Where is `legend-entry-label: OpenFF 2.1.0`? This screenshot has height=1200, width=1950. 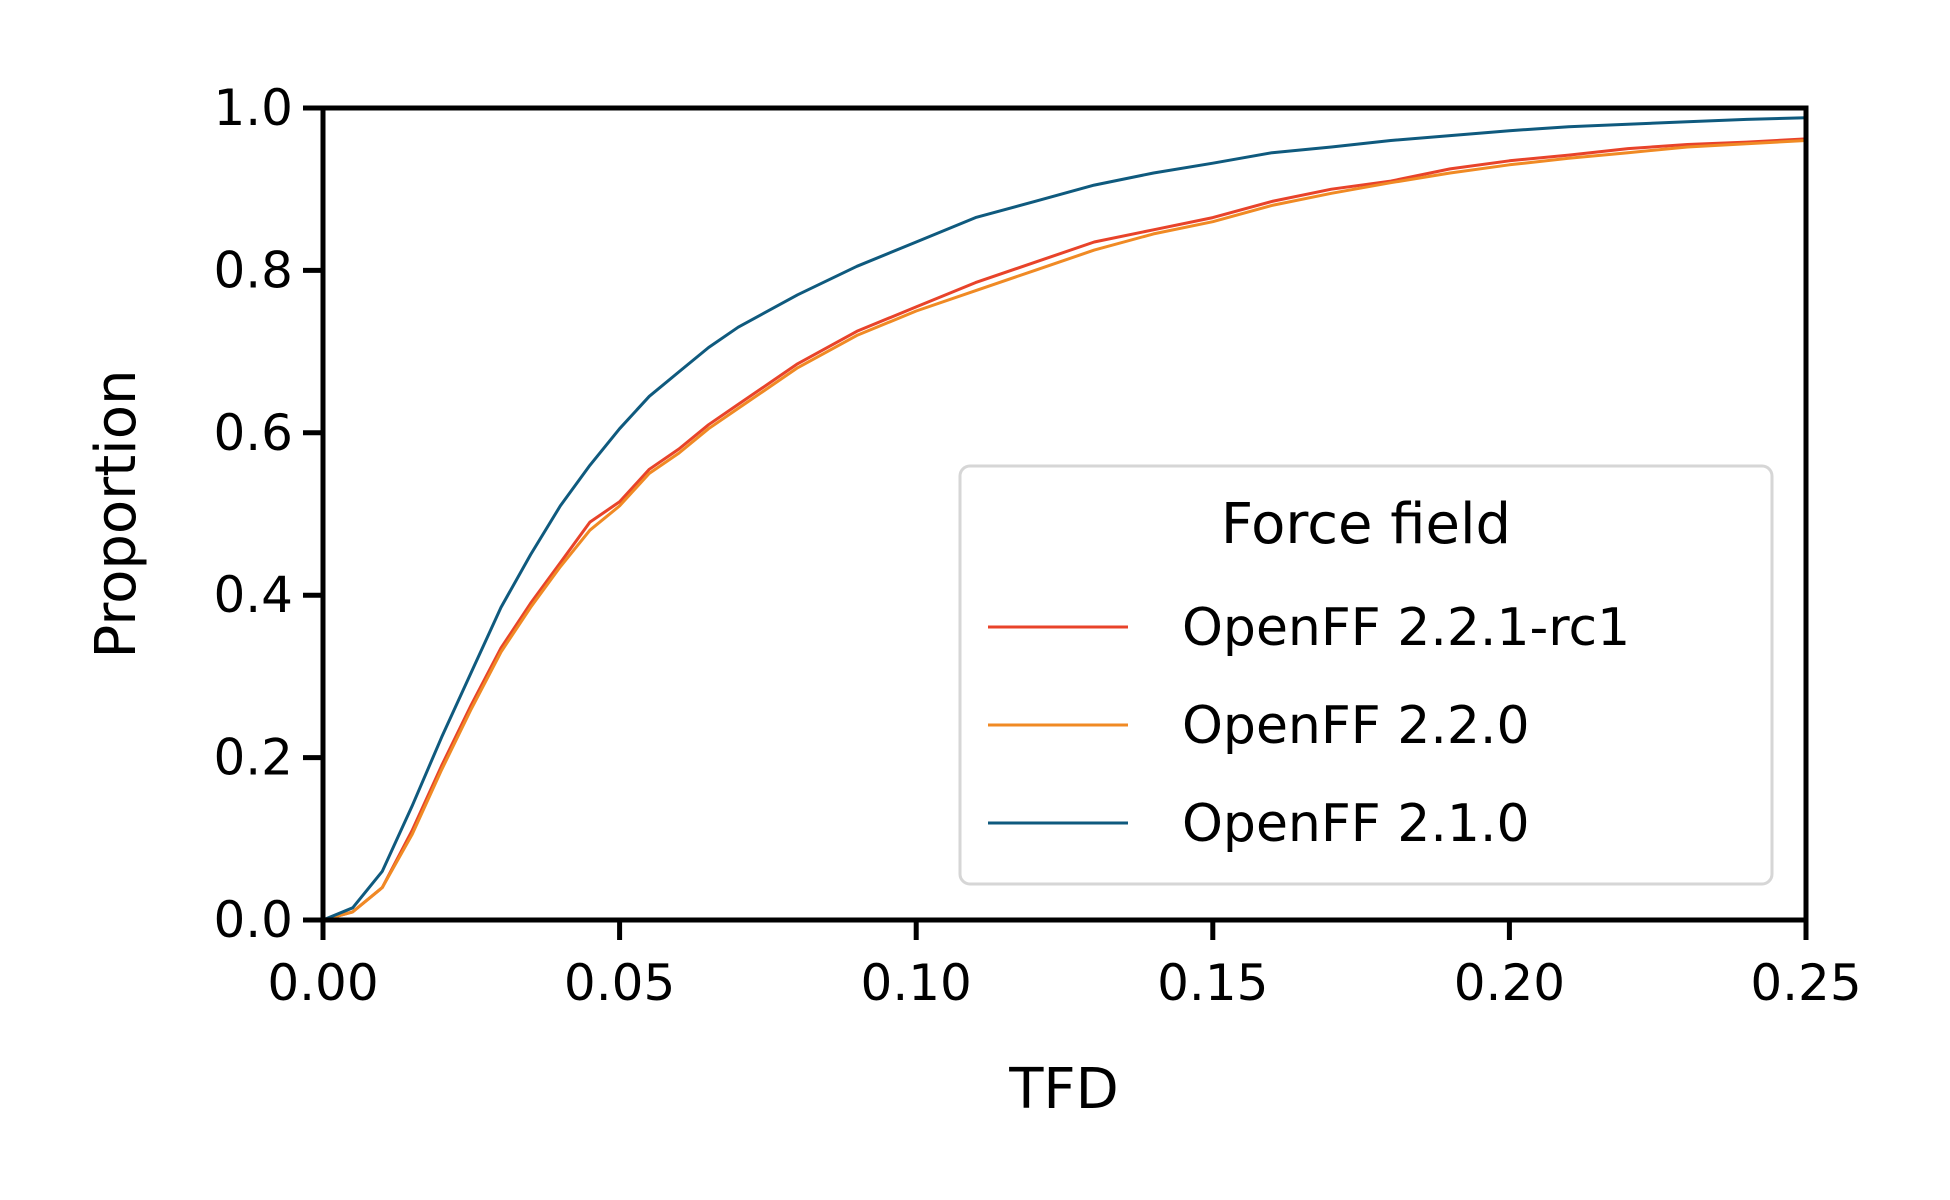 legend-entry-label: OpenFF 2.1.0 is located at coordinates (1356, 824).